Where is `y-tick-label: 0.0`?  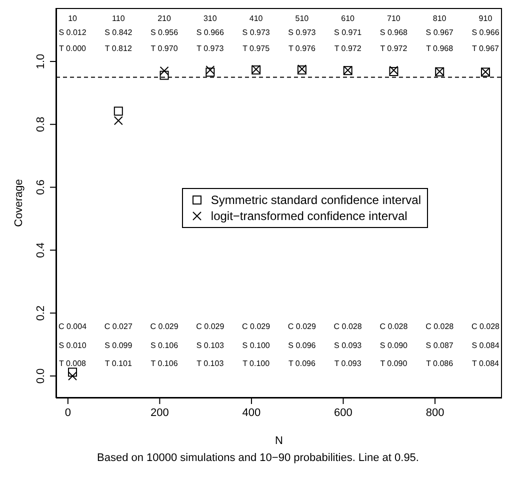
y-tick-label: 0.0 is located at coordinates (41, 376).